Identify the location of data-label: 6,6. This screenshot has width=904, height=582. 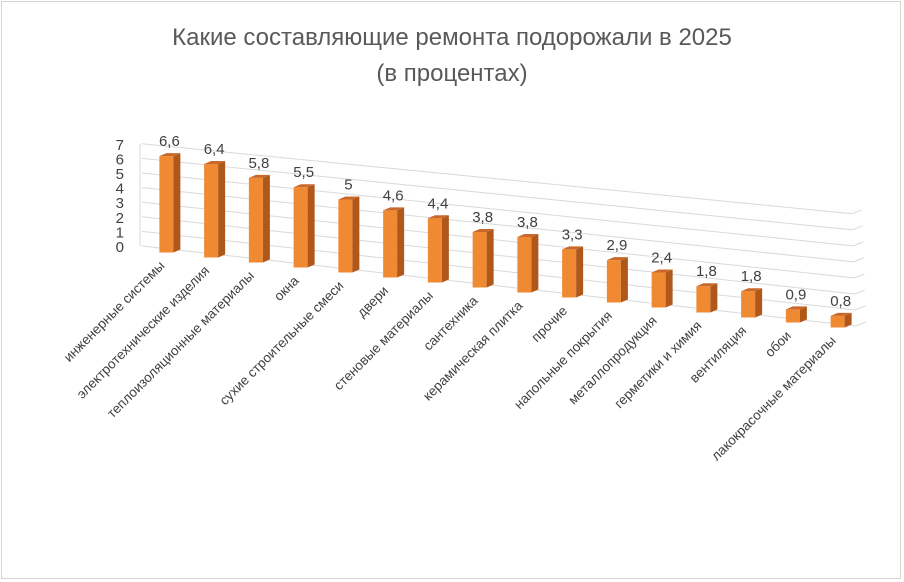
(169, 141).